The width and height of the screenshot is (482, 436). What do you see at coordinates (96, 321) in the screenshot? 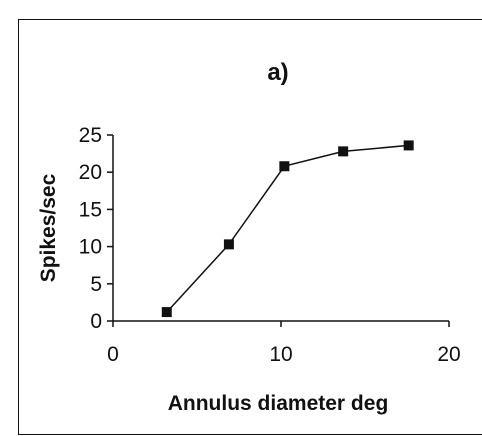
I see `y-tick-label: 0` at bounding box center [96, 321].